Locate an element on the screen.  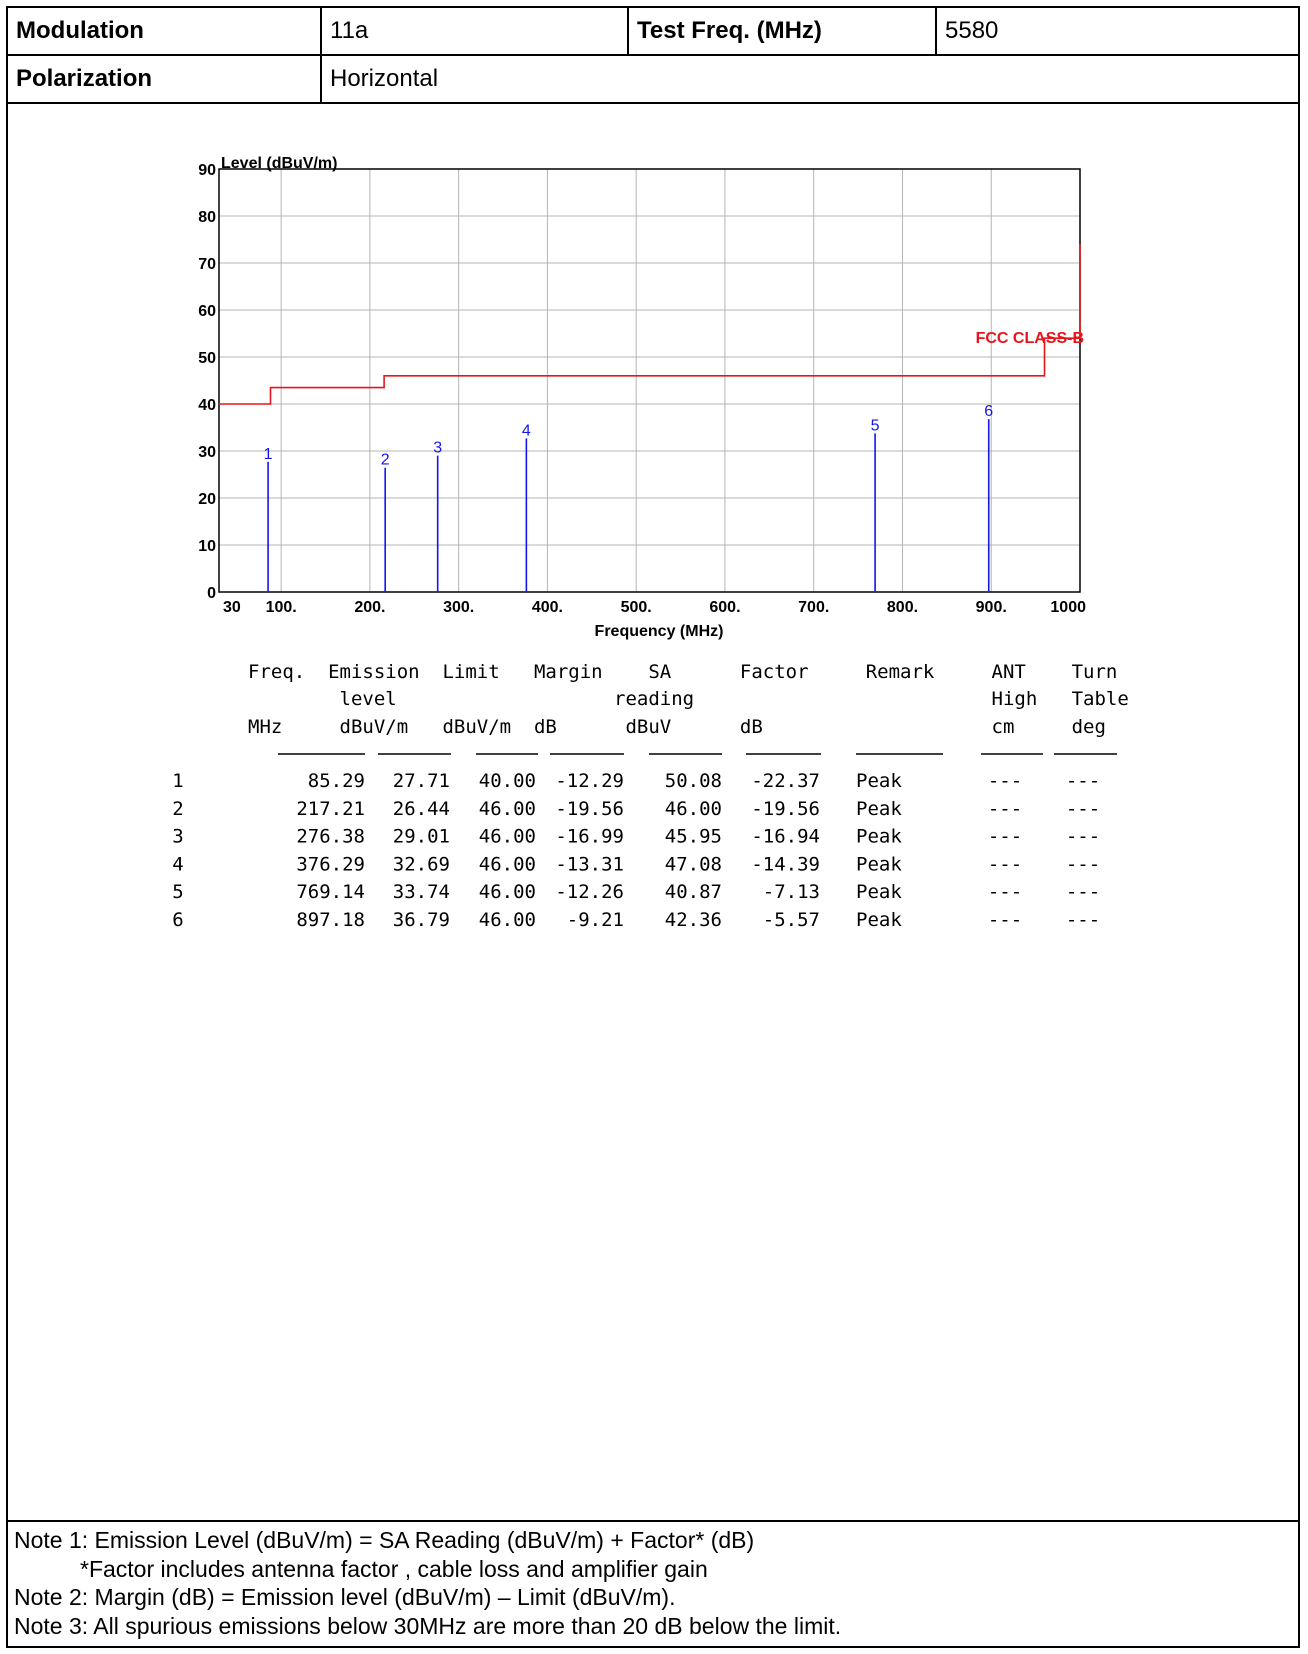
results-cell-reading: 45.95 is located at coordinates (693, 837).